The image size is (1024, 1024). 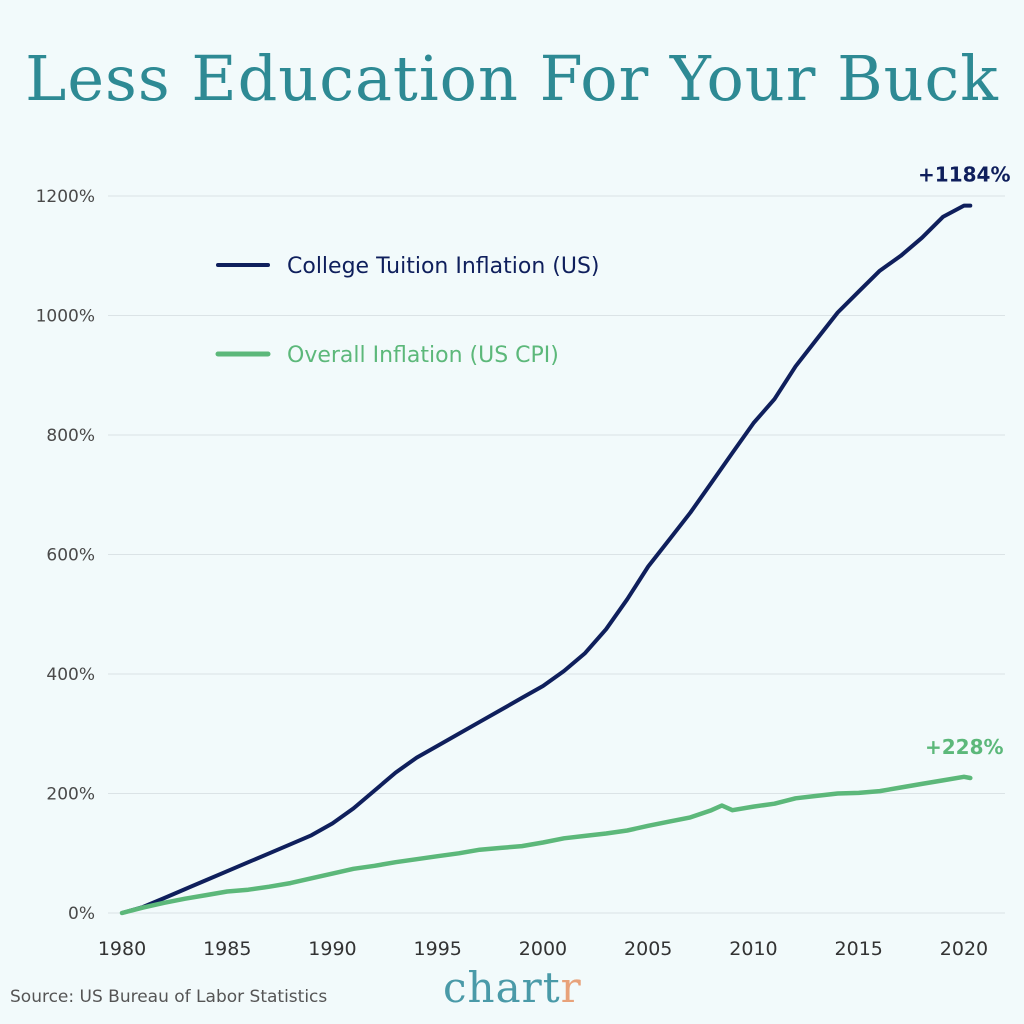 What do you see at coordinates (546, 845) in the screenshot?
I see `series-line-cpi` at bounding box center [546, 845].